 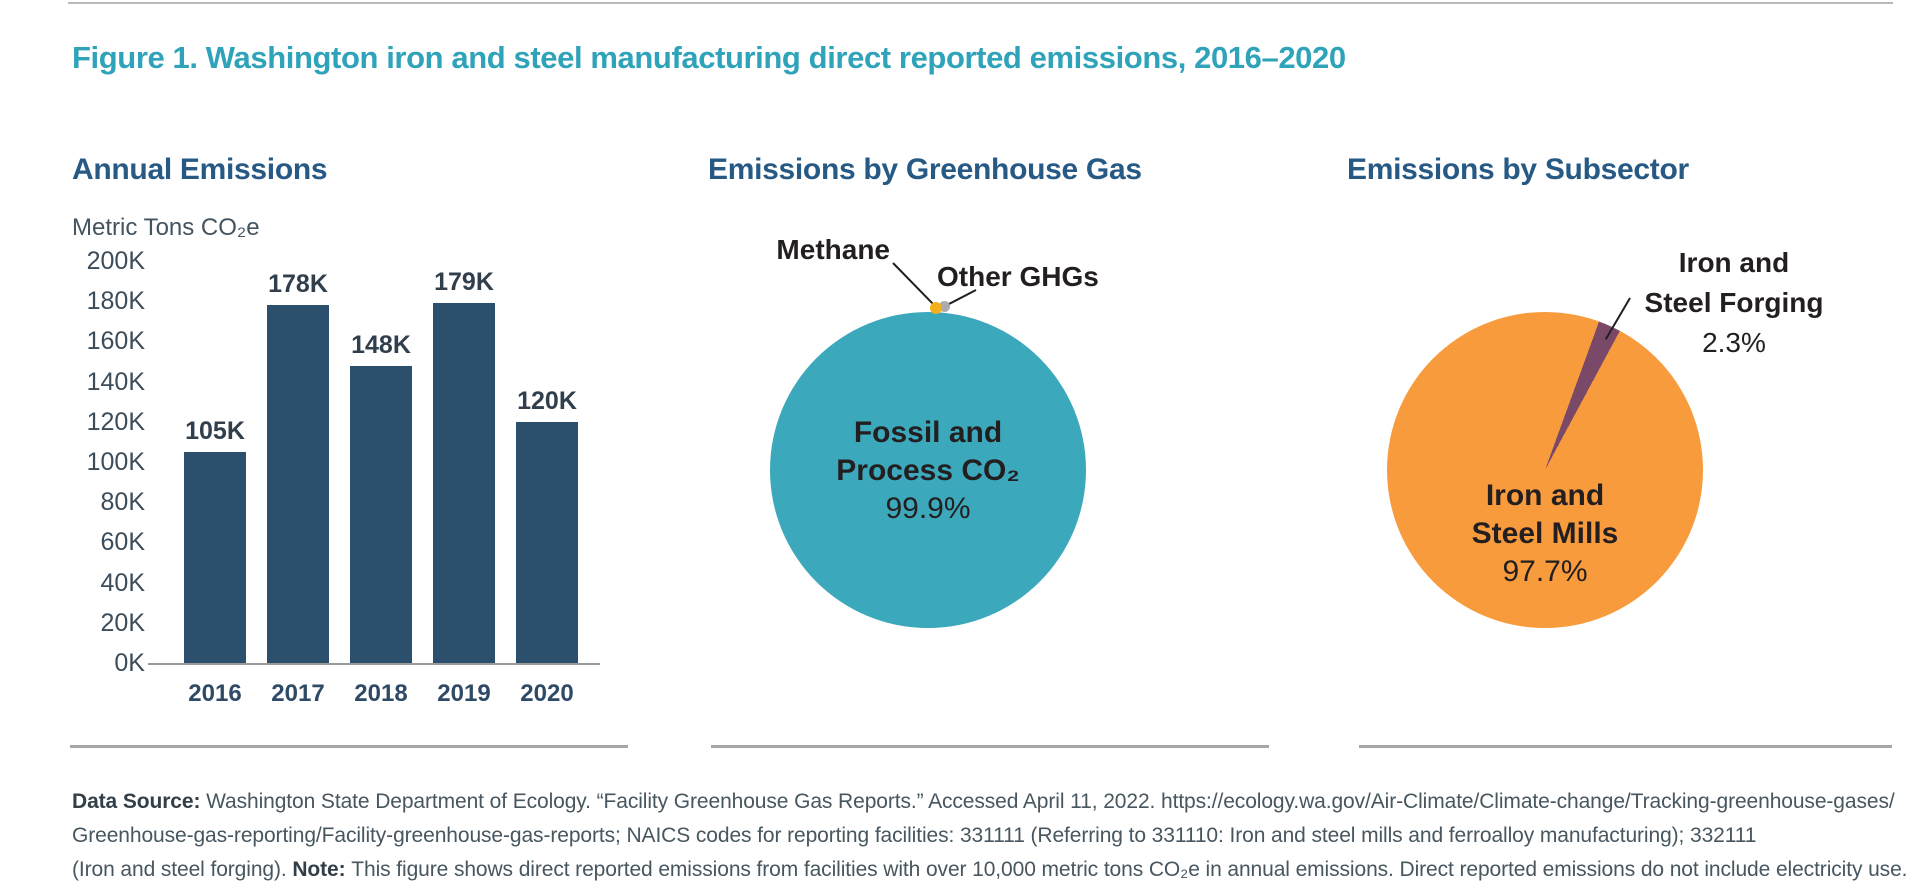 I want to click on y-axis-tick-label: 140K, so click(x=115, y=381).